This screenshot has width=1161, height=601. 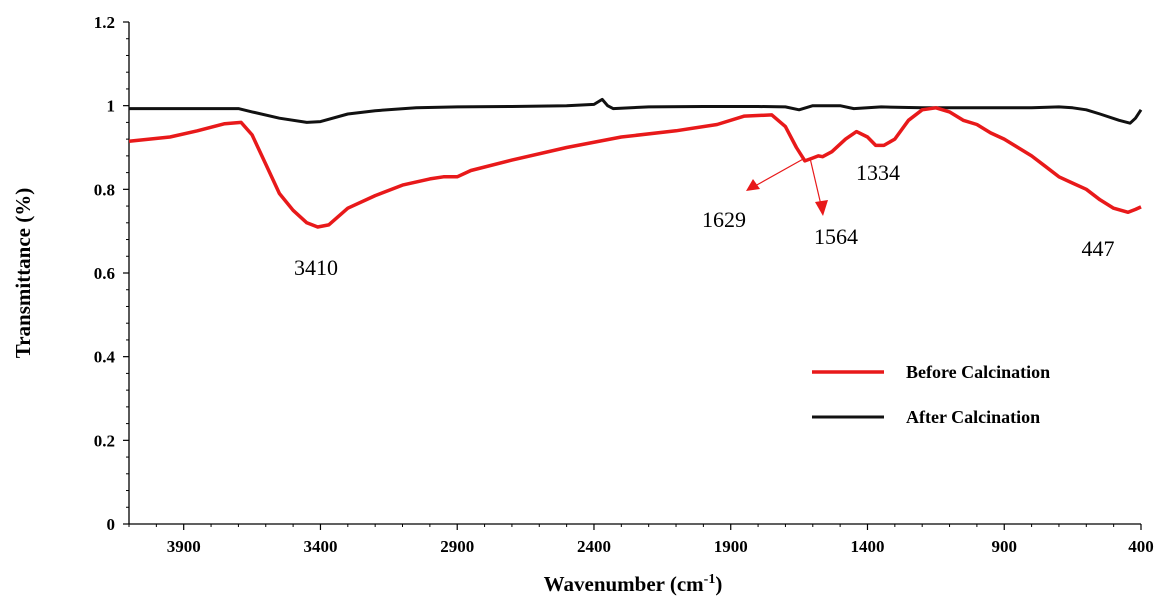 What do you see at coordinates (624, 584) in the screenshot?
I see `x-axis-title-main: Wavenumber (cm` at bounding box center [624, 584].